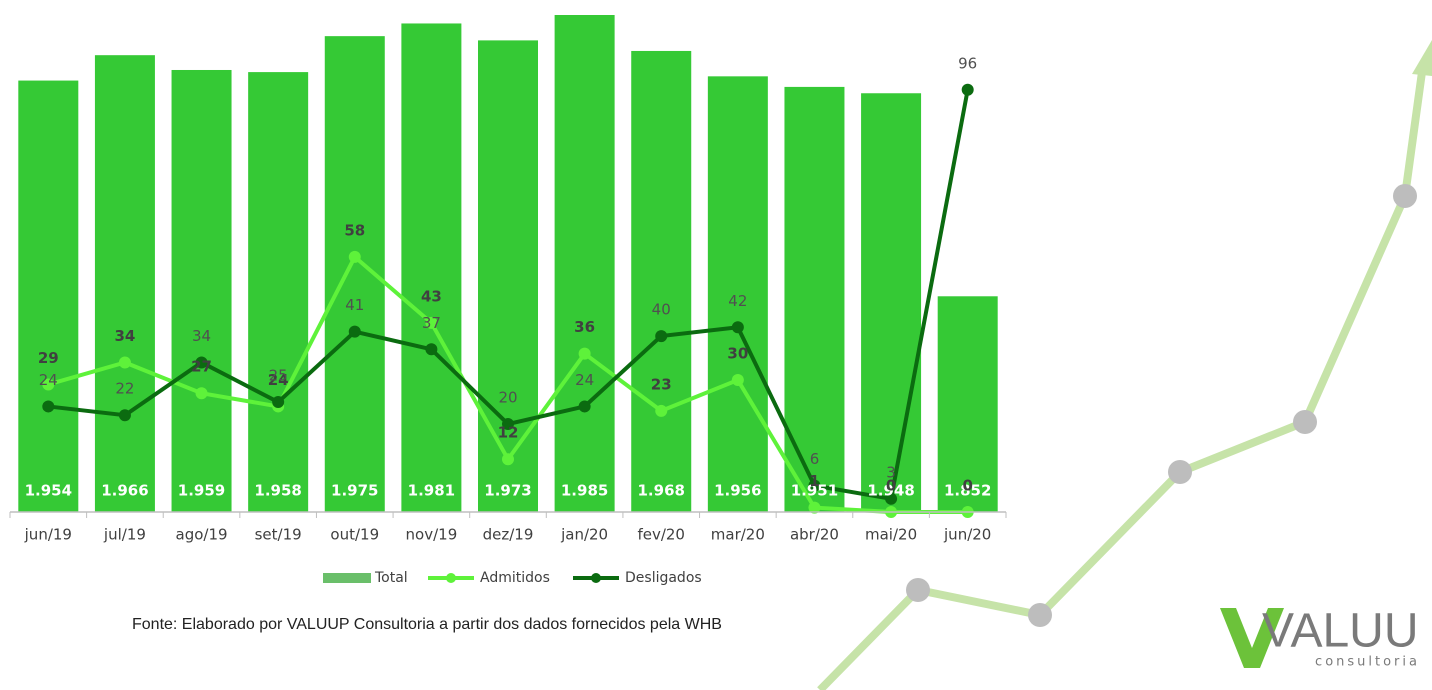  I want to click on x-tick-label: mai/20, so click(891, 535).